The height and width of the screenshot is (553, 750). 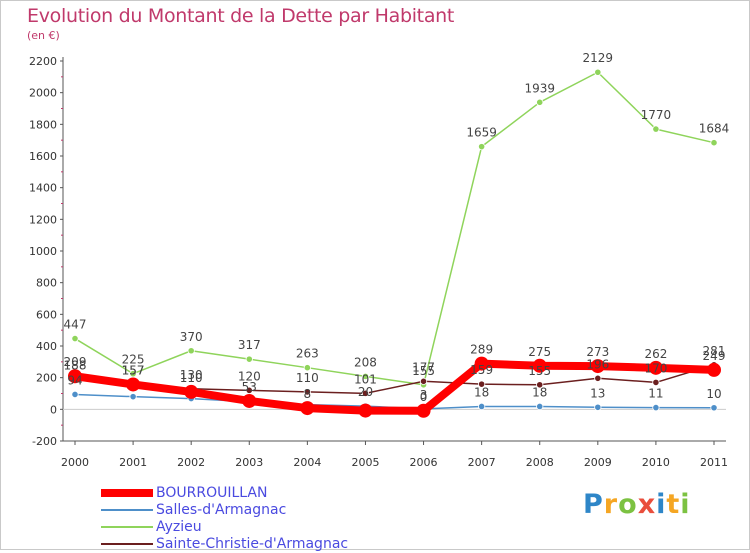 What do you see at coordinates (75, 366) in the screenshot?
I see `data-label: 188` at bounding box center [75, 366].